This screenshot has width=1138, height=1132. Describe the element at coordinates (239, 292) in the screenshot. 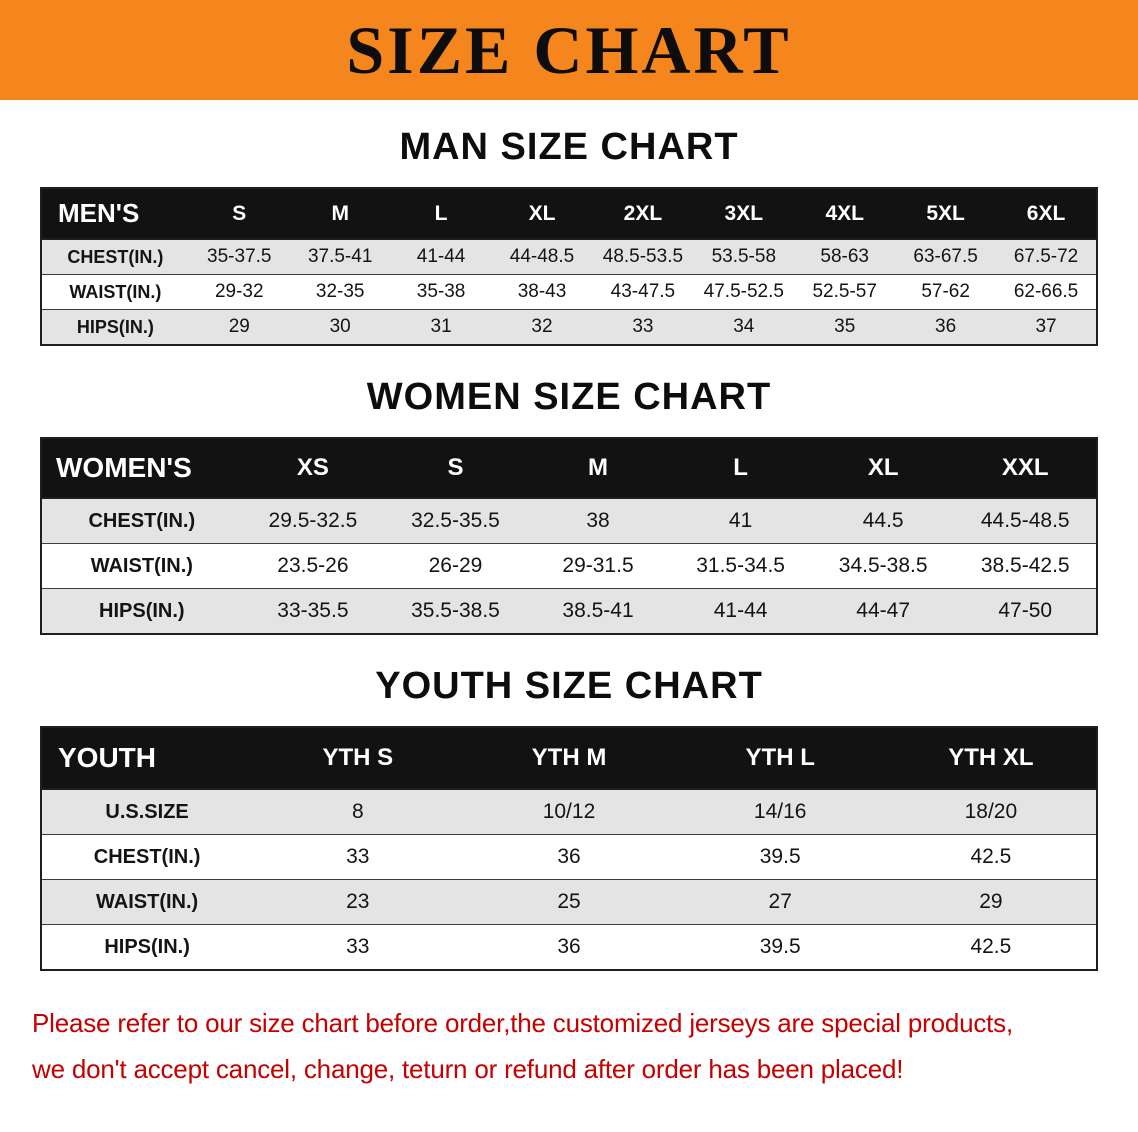

I see `mens-size-value-cell: 29-32` at that location.